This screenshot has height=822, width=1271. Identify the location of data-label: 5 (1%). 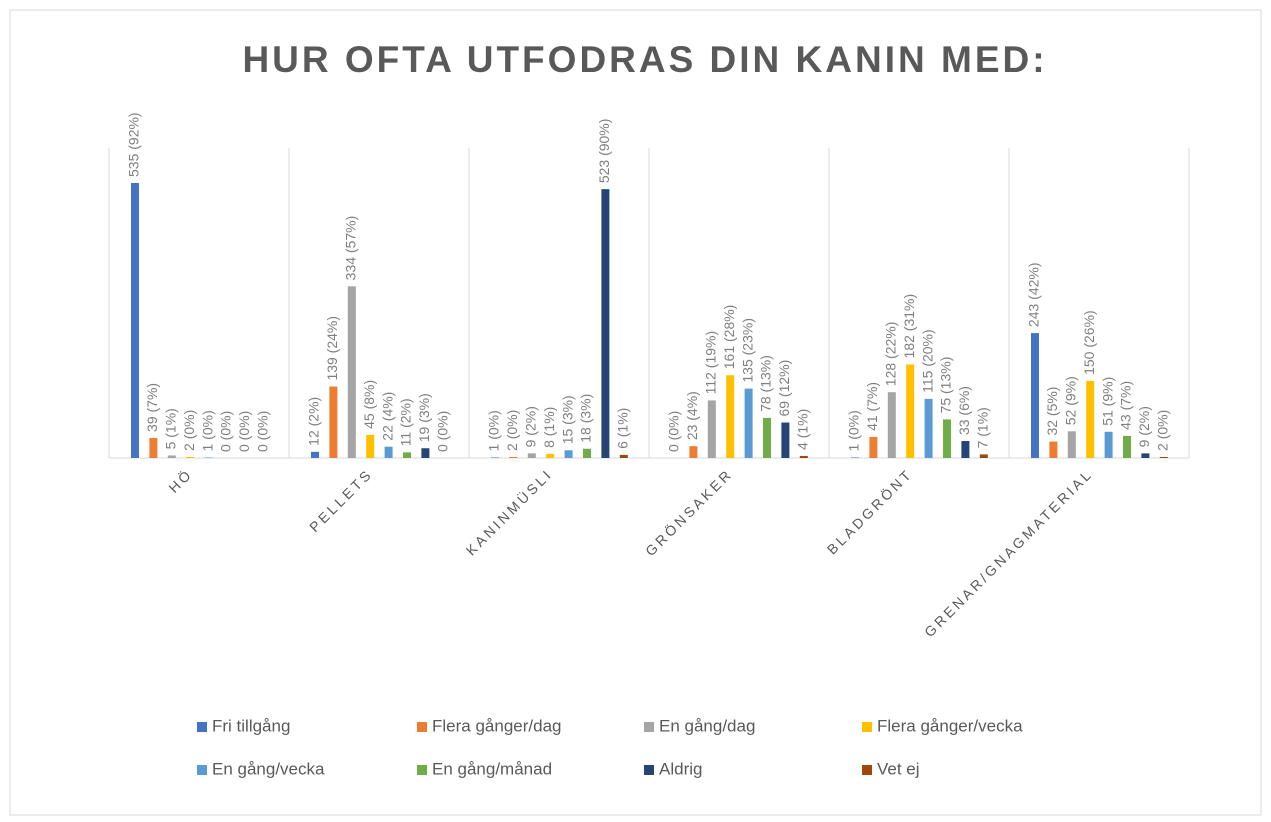
(171, 428).